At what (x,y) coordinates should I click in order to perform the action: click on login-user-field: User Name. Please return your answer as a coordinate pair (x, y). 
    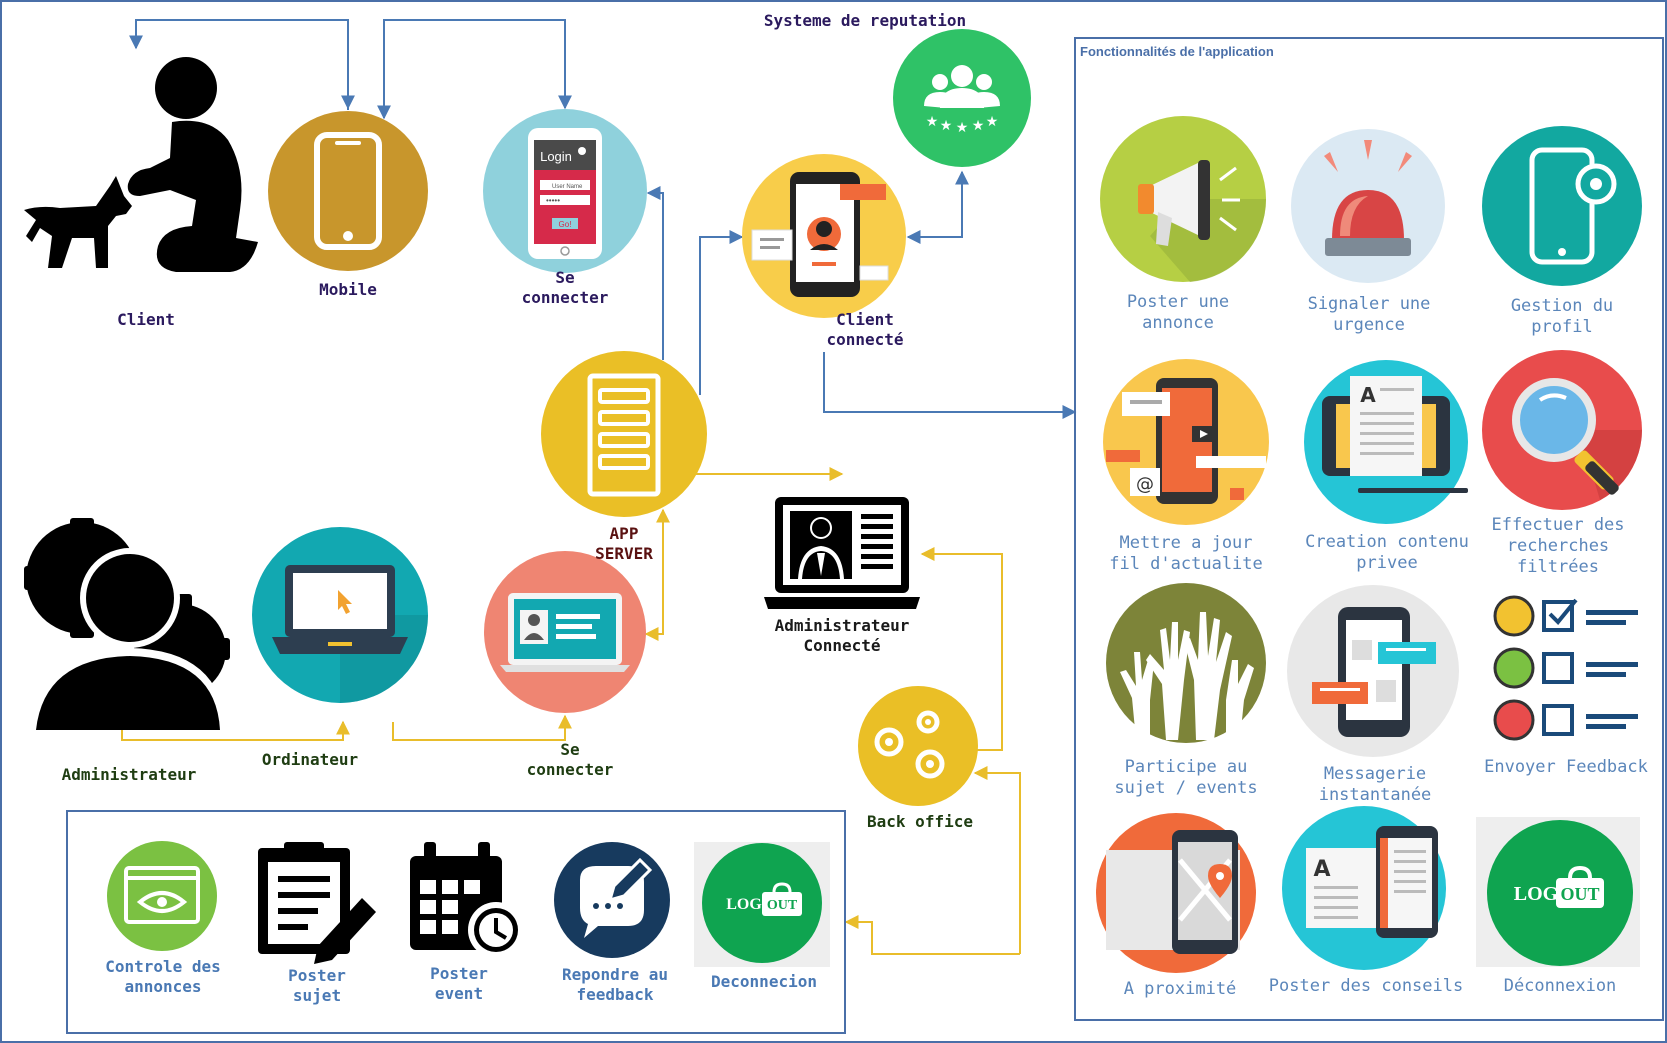
    Looking at the image, I should click on (567, 187).